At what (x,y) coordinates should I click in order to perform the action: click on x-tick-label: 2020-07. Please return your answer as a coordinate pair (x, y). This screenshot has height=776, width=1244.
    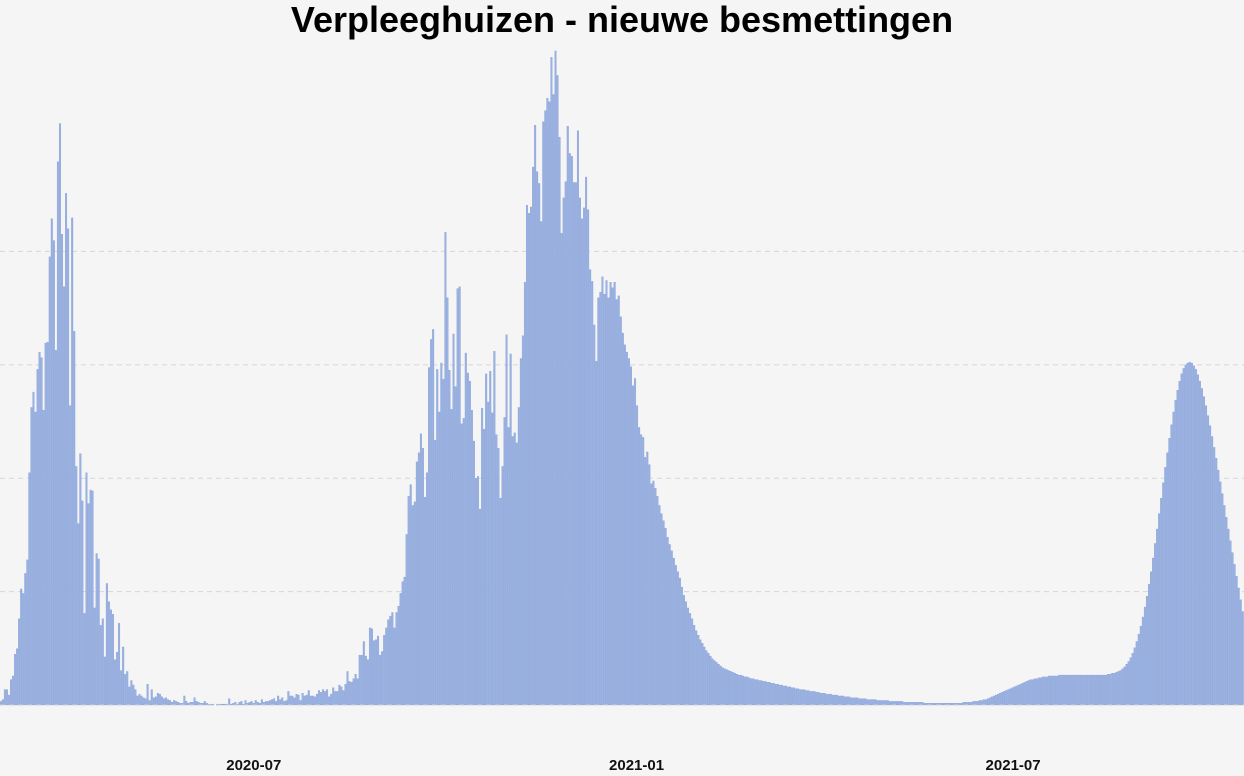
    Looking at the image, I should click on (253, 765).